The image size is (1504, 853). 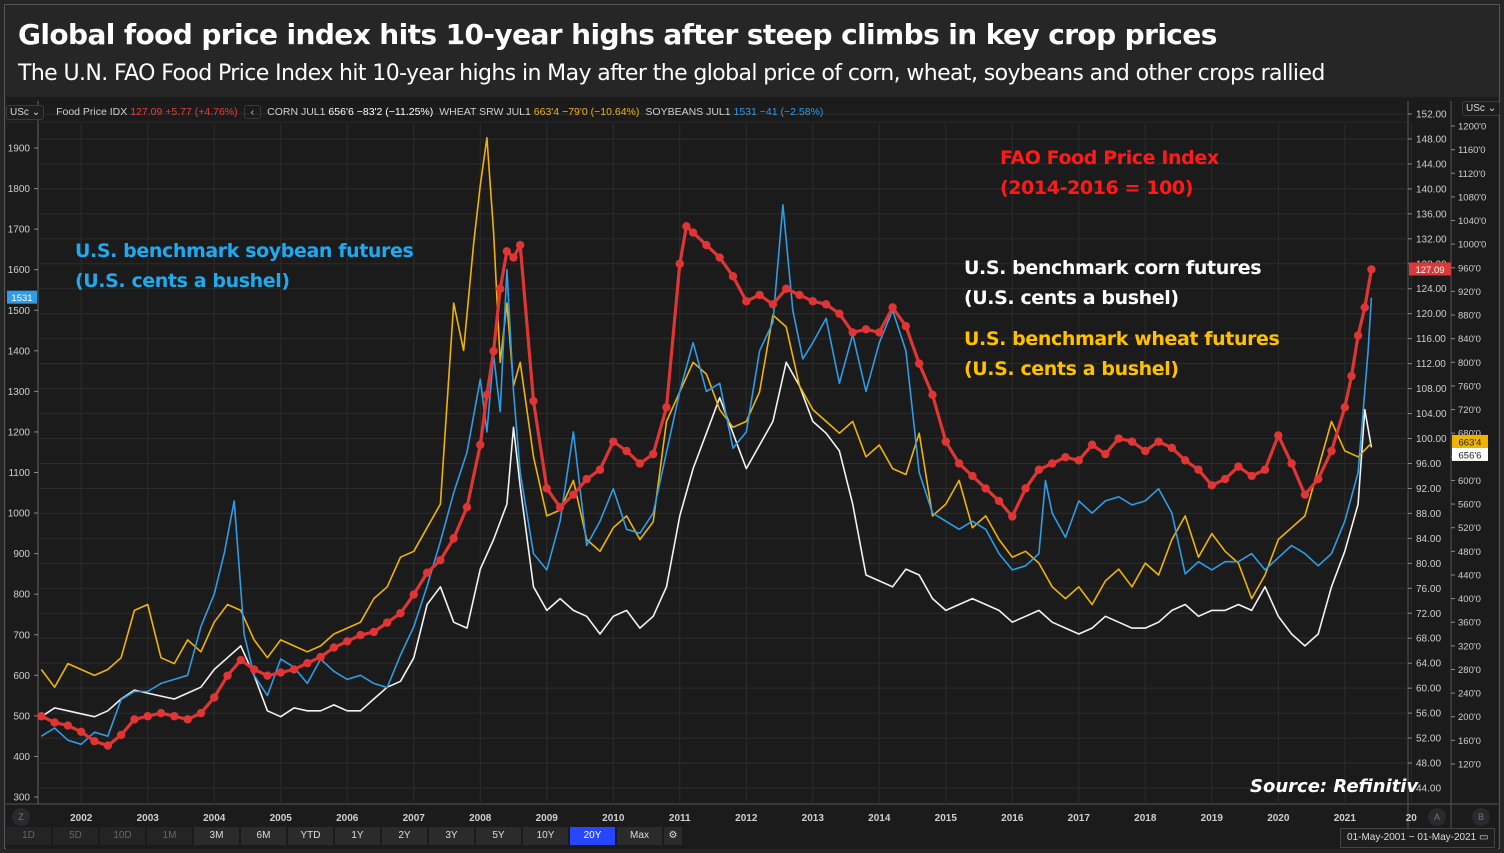 What do you see at coordinates (1469, 434) in the screenshot?
I see `axis-b-tick-label: 680'0` at bounding box center [1469, 434].